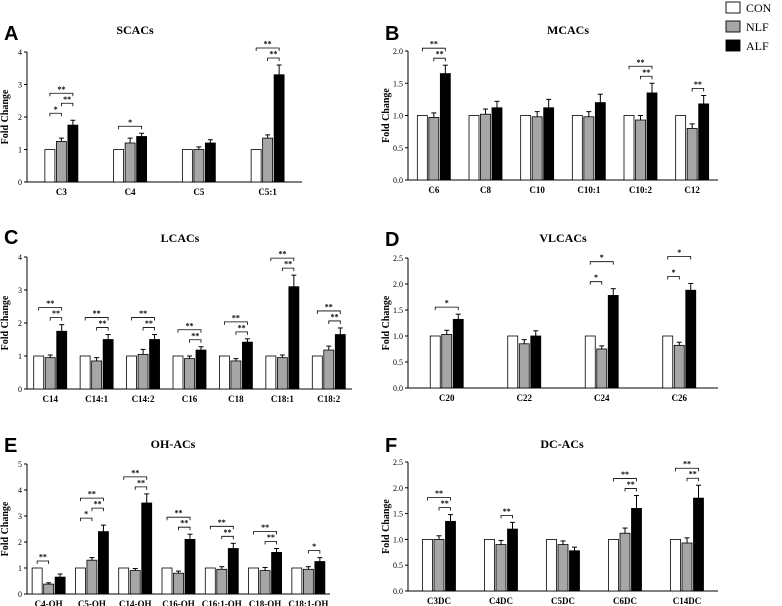  I want to click on y-tick-label: 2.5, so click(398, 462).